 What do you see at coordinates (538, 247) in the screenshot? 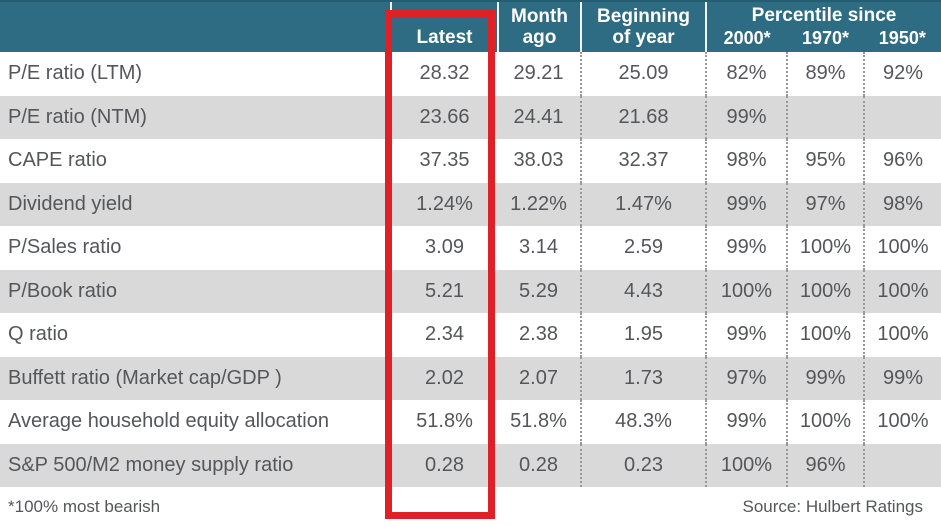
I see `value-month-ago: 3.14` at bounding box center [538, 247].